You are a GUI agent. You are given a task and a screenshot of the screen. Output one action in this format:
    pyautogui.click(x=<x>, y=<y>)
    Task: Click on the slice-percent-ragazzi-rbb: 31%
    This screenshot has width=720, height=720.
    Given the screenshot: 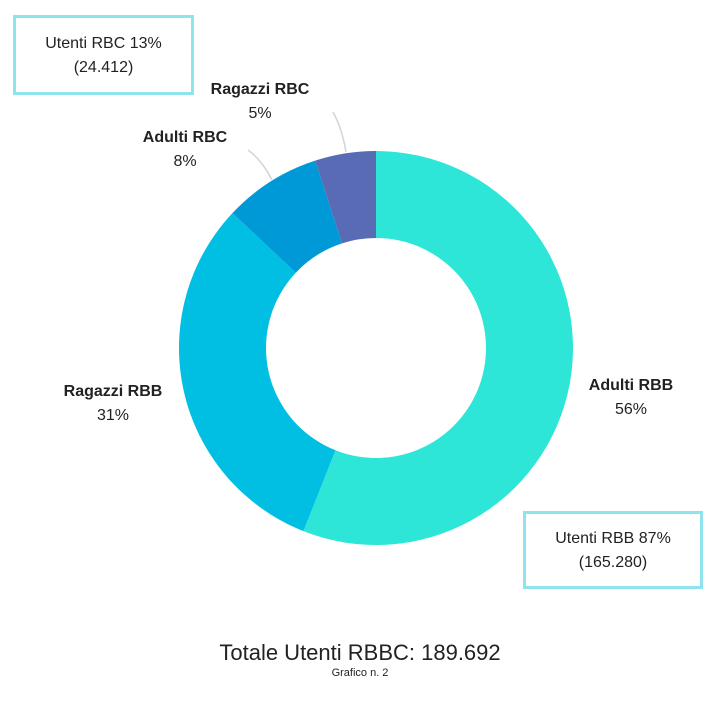 What is the action you would take?
    pyautogui.click(x=113, y=415)
    